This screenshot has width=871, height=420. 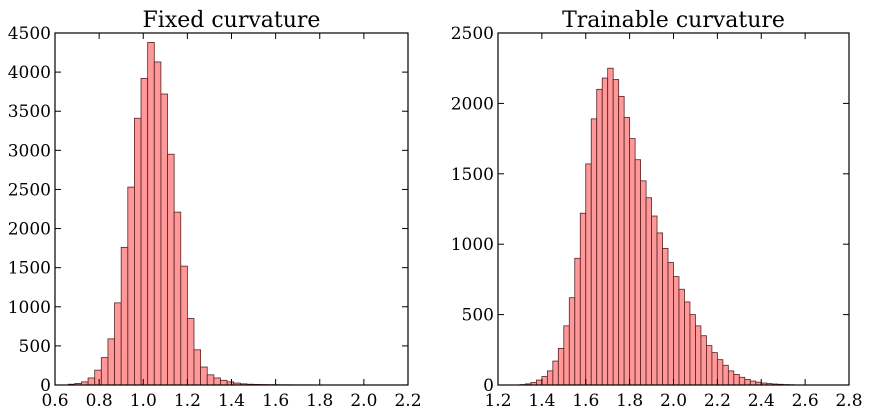 What do you see at coordinates (99, 401) in the screenshot?
I see `x-tick-label: 0.8` at bounding box center [99, 401].